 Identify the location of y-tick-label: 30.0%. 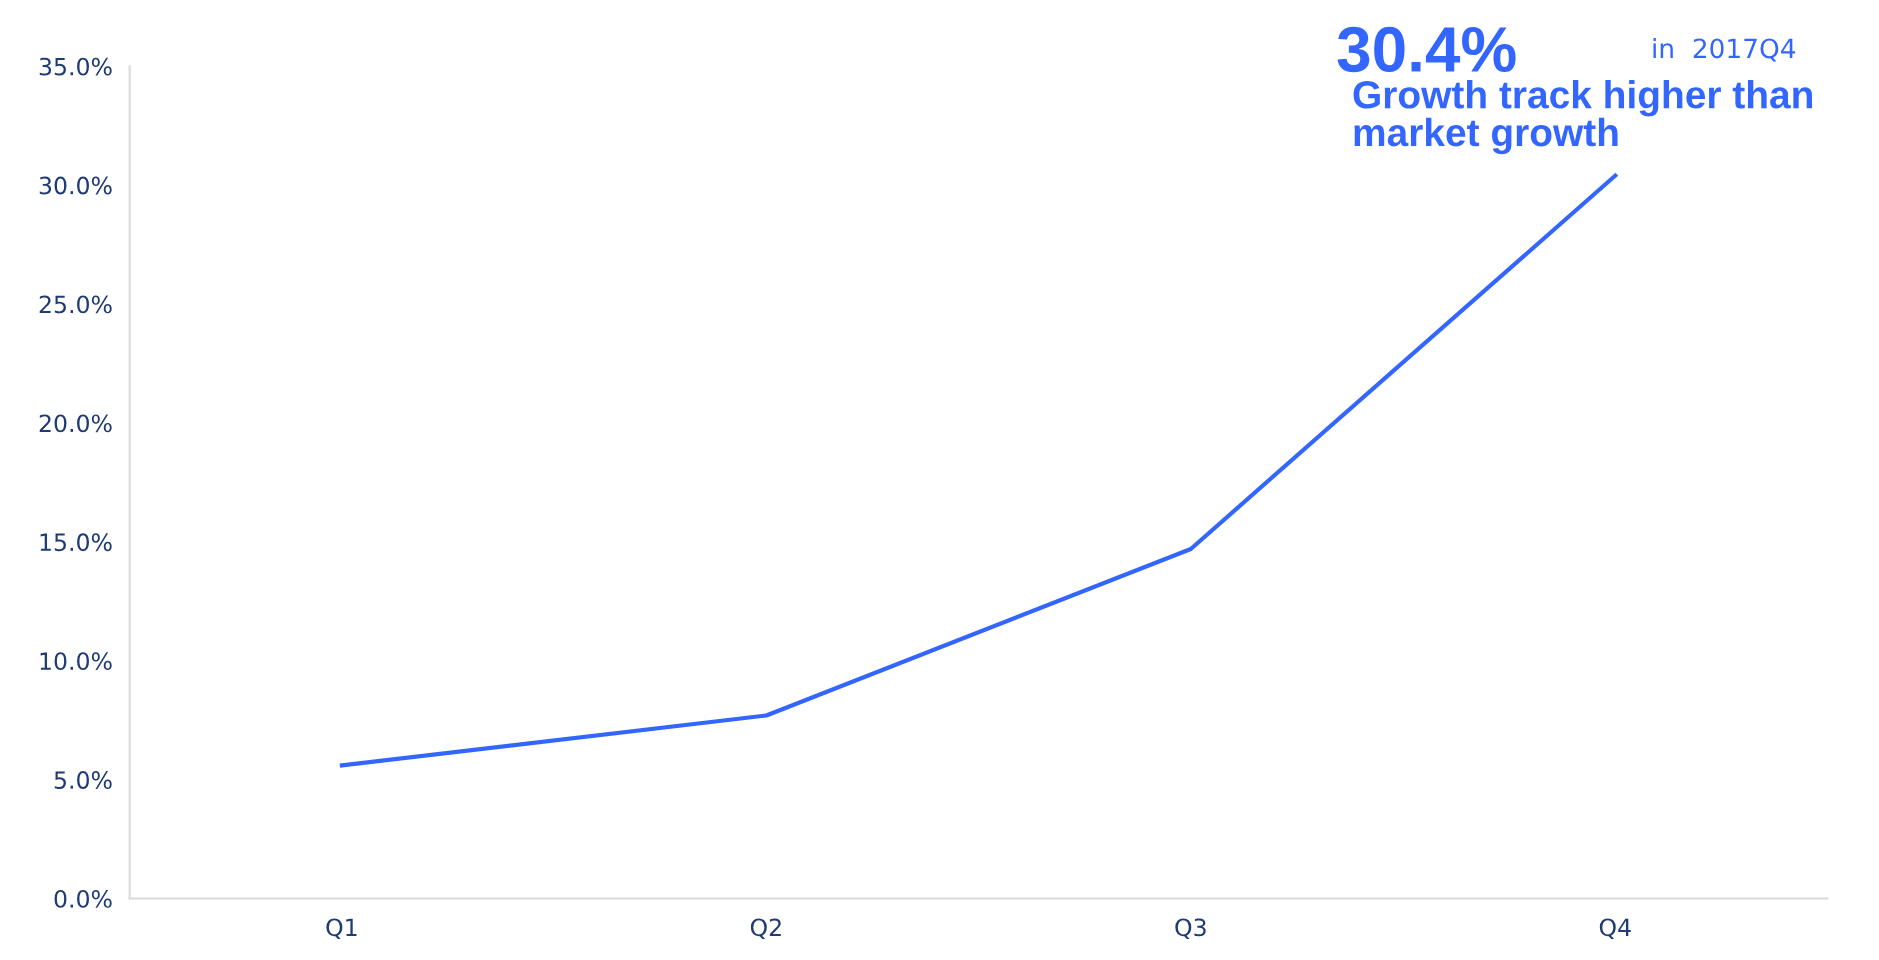
(75, 185).